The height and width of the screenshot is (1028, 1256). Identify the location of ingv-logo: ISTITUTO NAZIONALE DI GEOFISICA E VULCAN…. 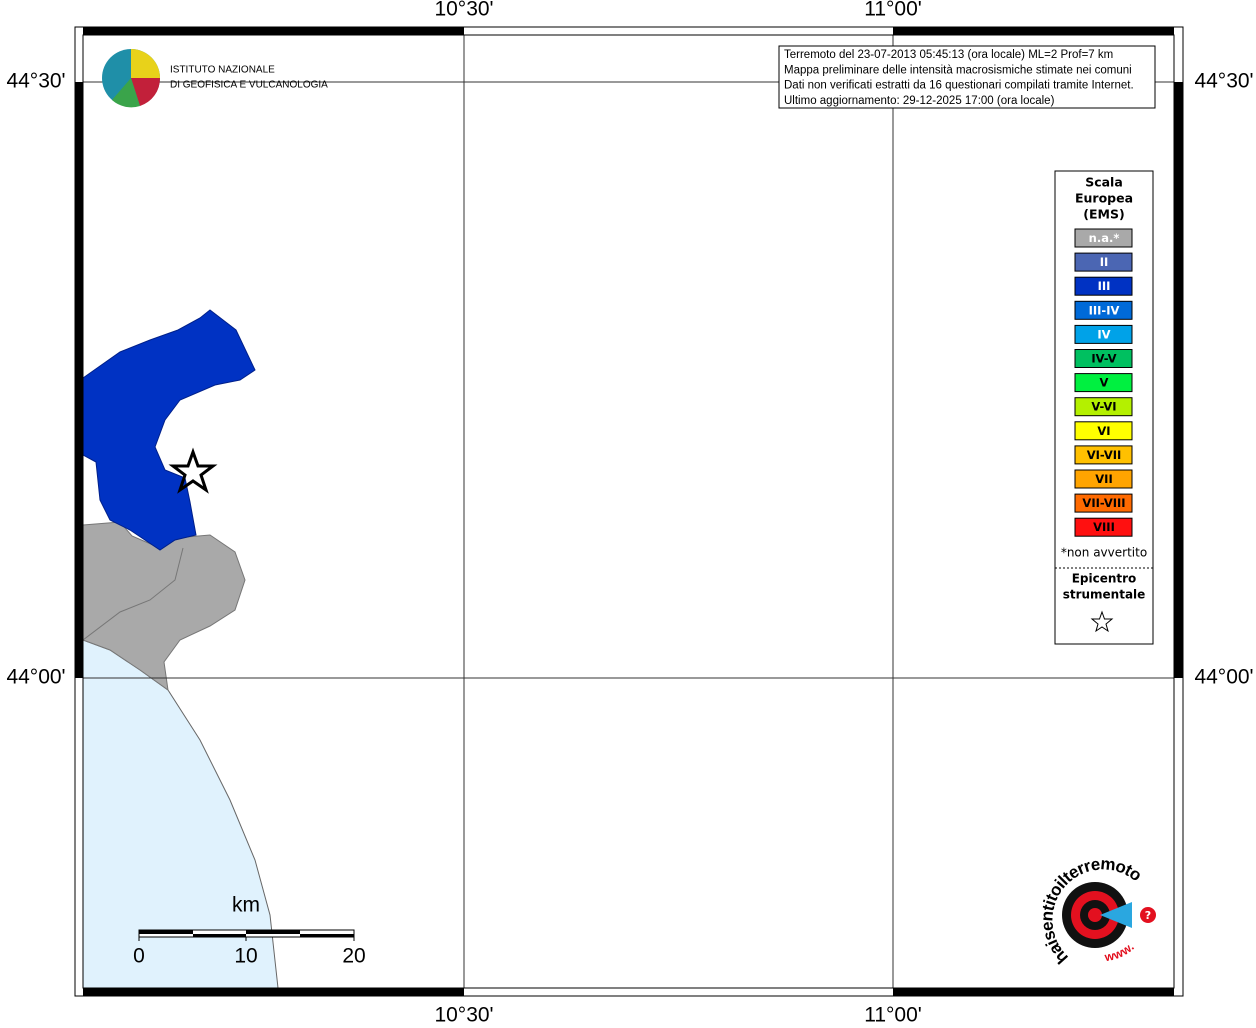
(215, 78).